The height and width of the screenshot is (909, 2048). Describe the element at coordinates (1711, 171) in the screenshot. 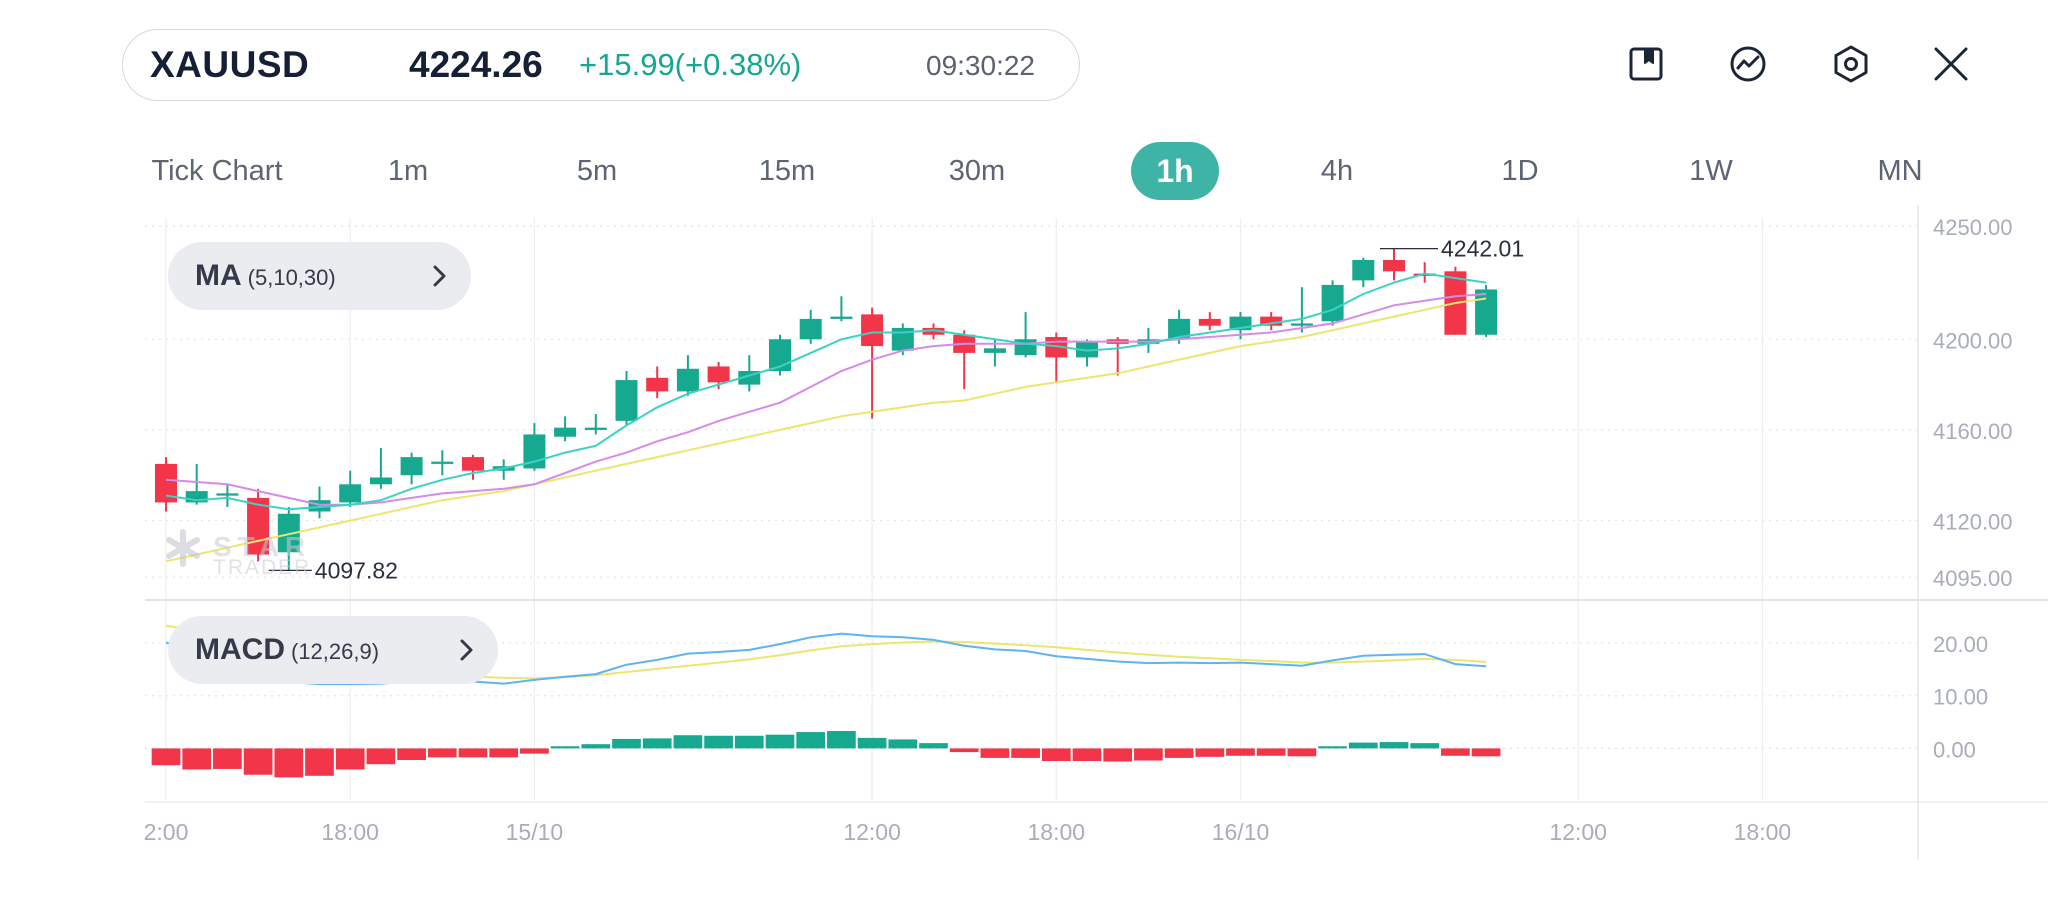

I see `tab-1w: 1W` at that location.